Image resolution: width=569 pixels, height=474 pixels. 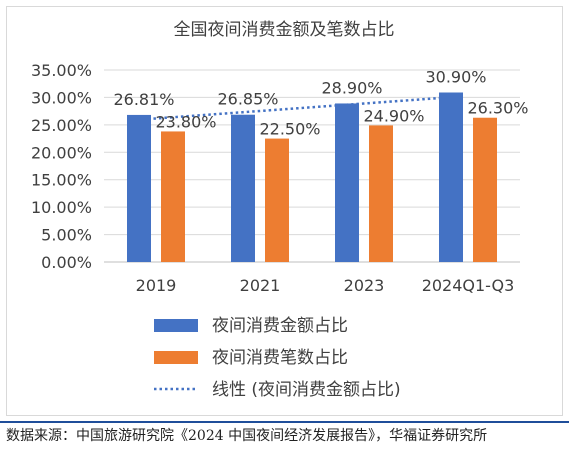 What do you see at coordinates (176, 357) in the screenshot?
I see `legend-swatch-count` at bounding box center [176, 357].